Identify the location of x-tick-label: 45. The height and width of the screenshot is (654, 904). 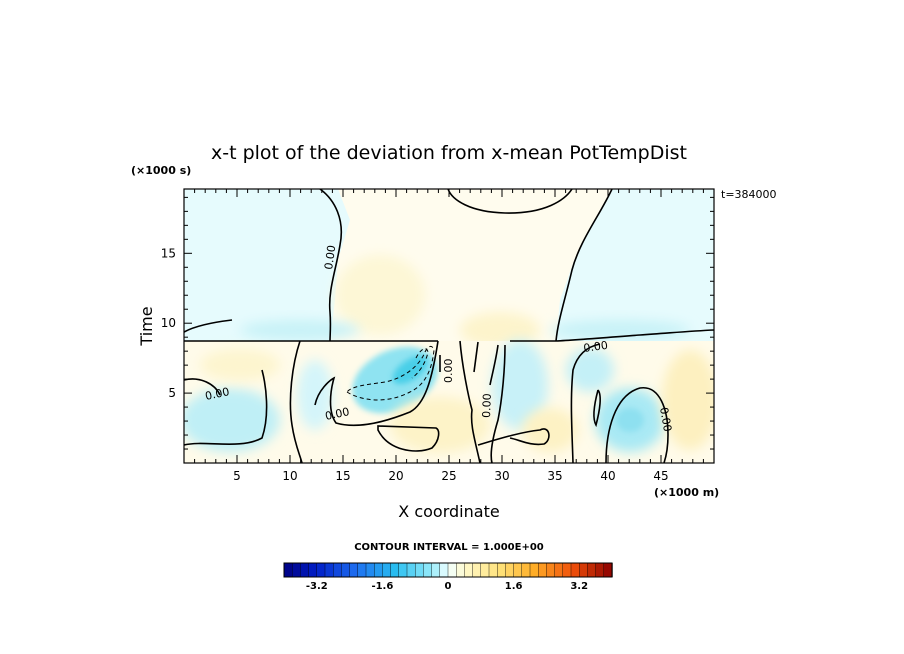
(660, 476).